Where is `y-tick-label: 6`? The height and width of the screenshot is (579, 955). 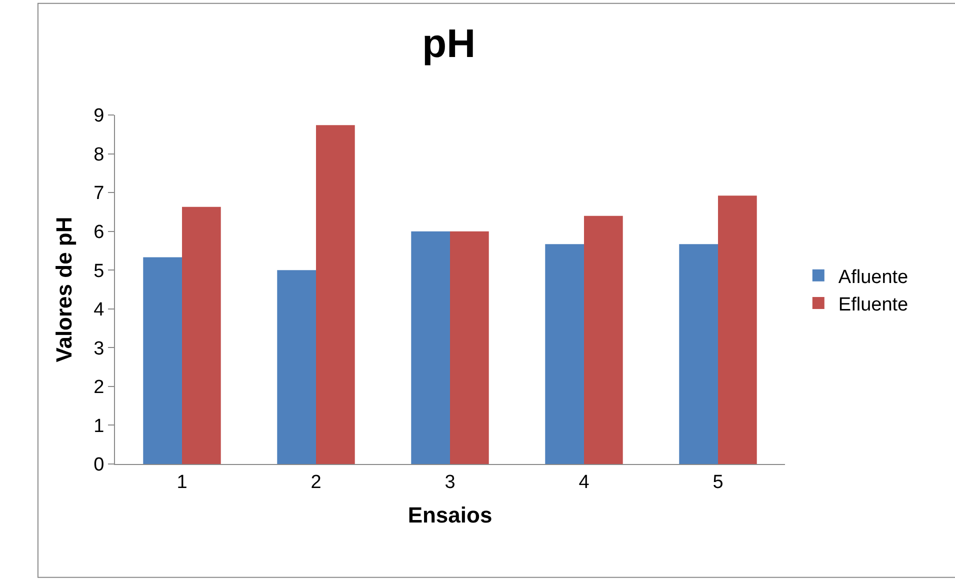 y-tick-label: 6 is located at coordinates (99, 232).